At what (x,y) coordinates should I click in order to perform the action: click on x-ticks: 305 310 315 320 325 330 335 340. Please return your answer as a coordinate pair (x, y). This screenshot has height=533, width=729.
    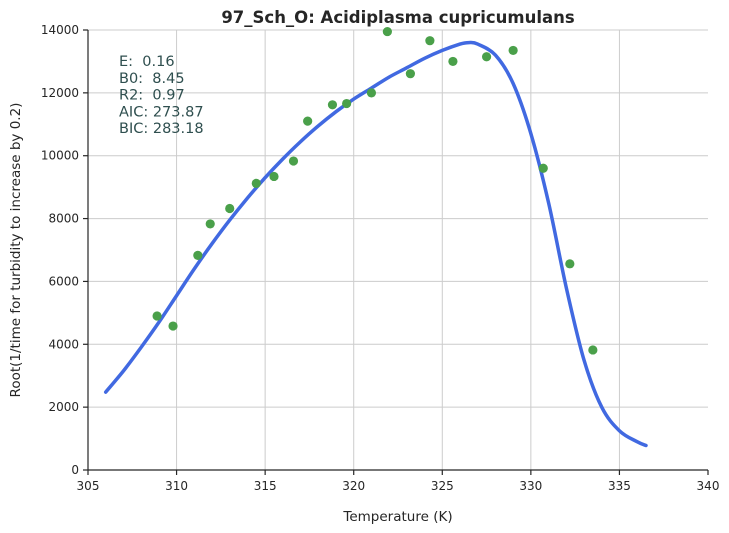
    Looking at the image, I should click on (398, 481).